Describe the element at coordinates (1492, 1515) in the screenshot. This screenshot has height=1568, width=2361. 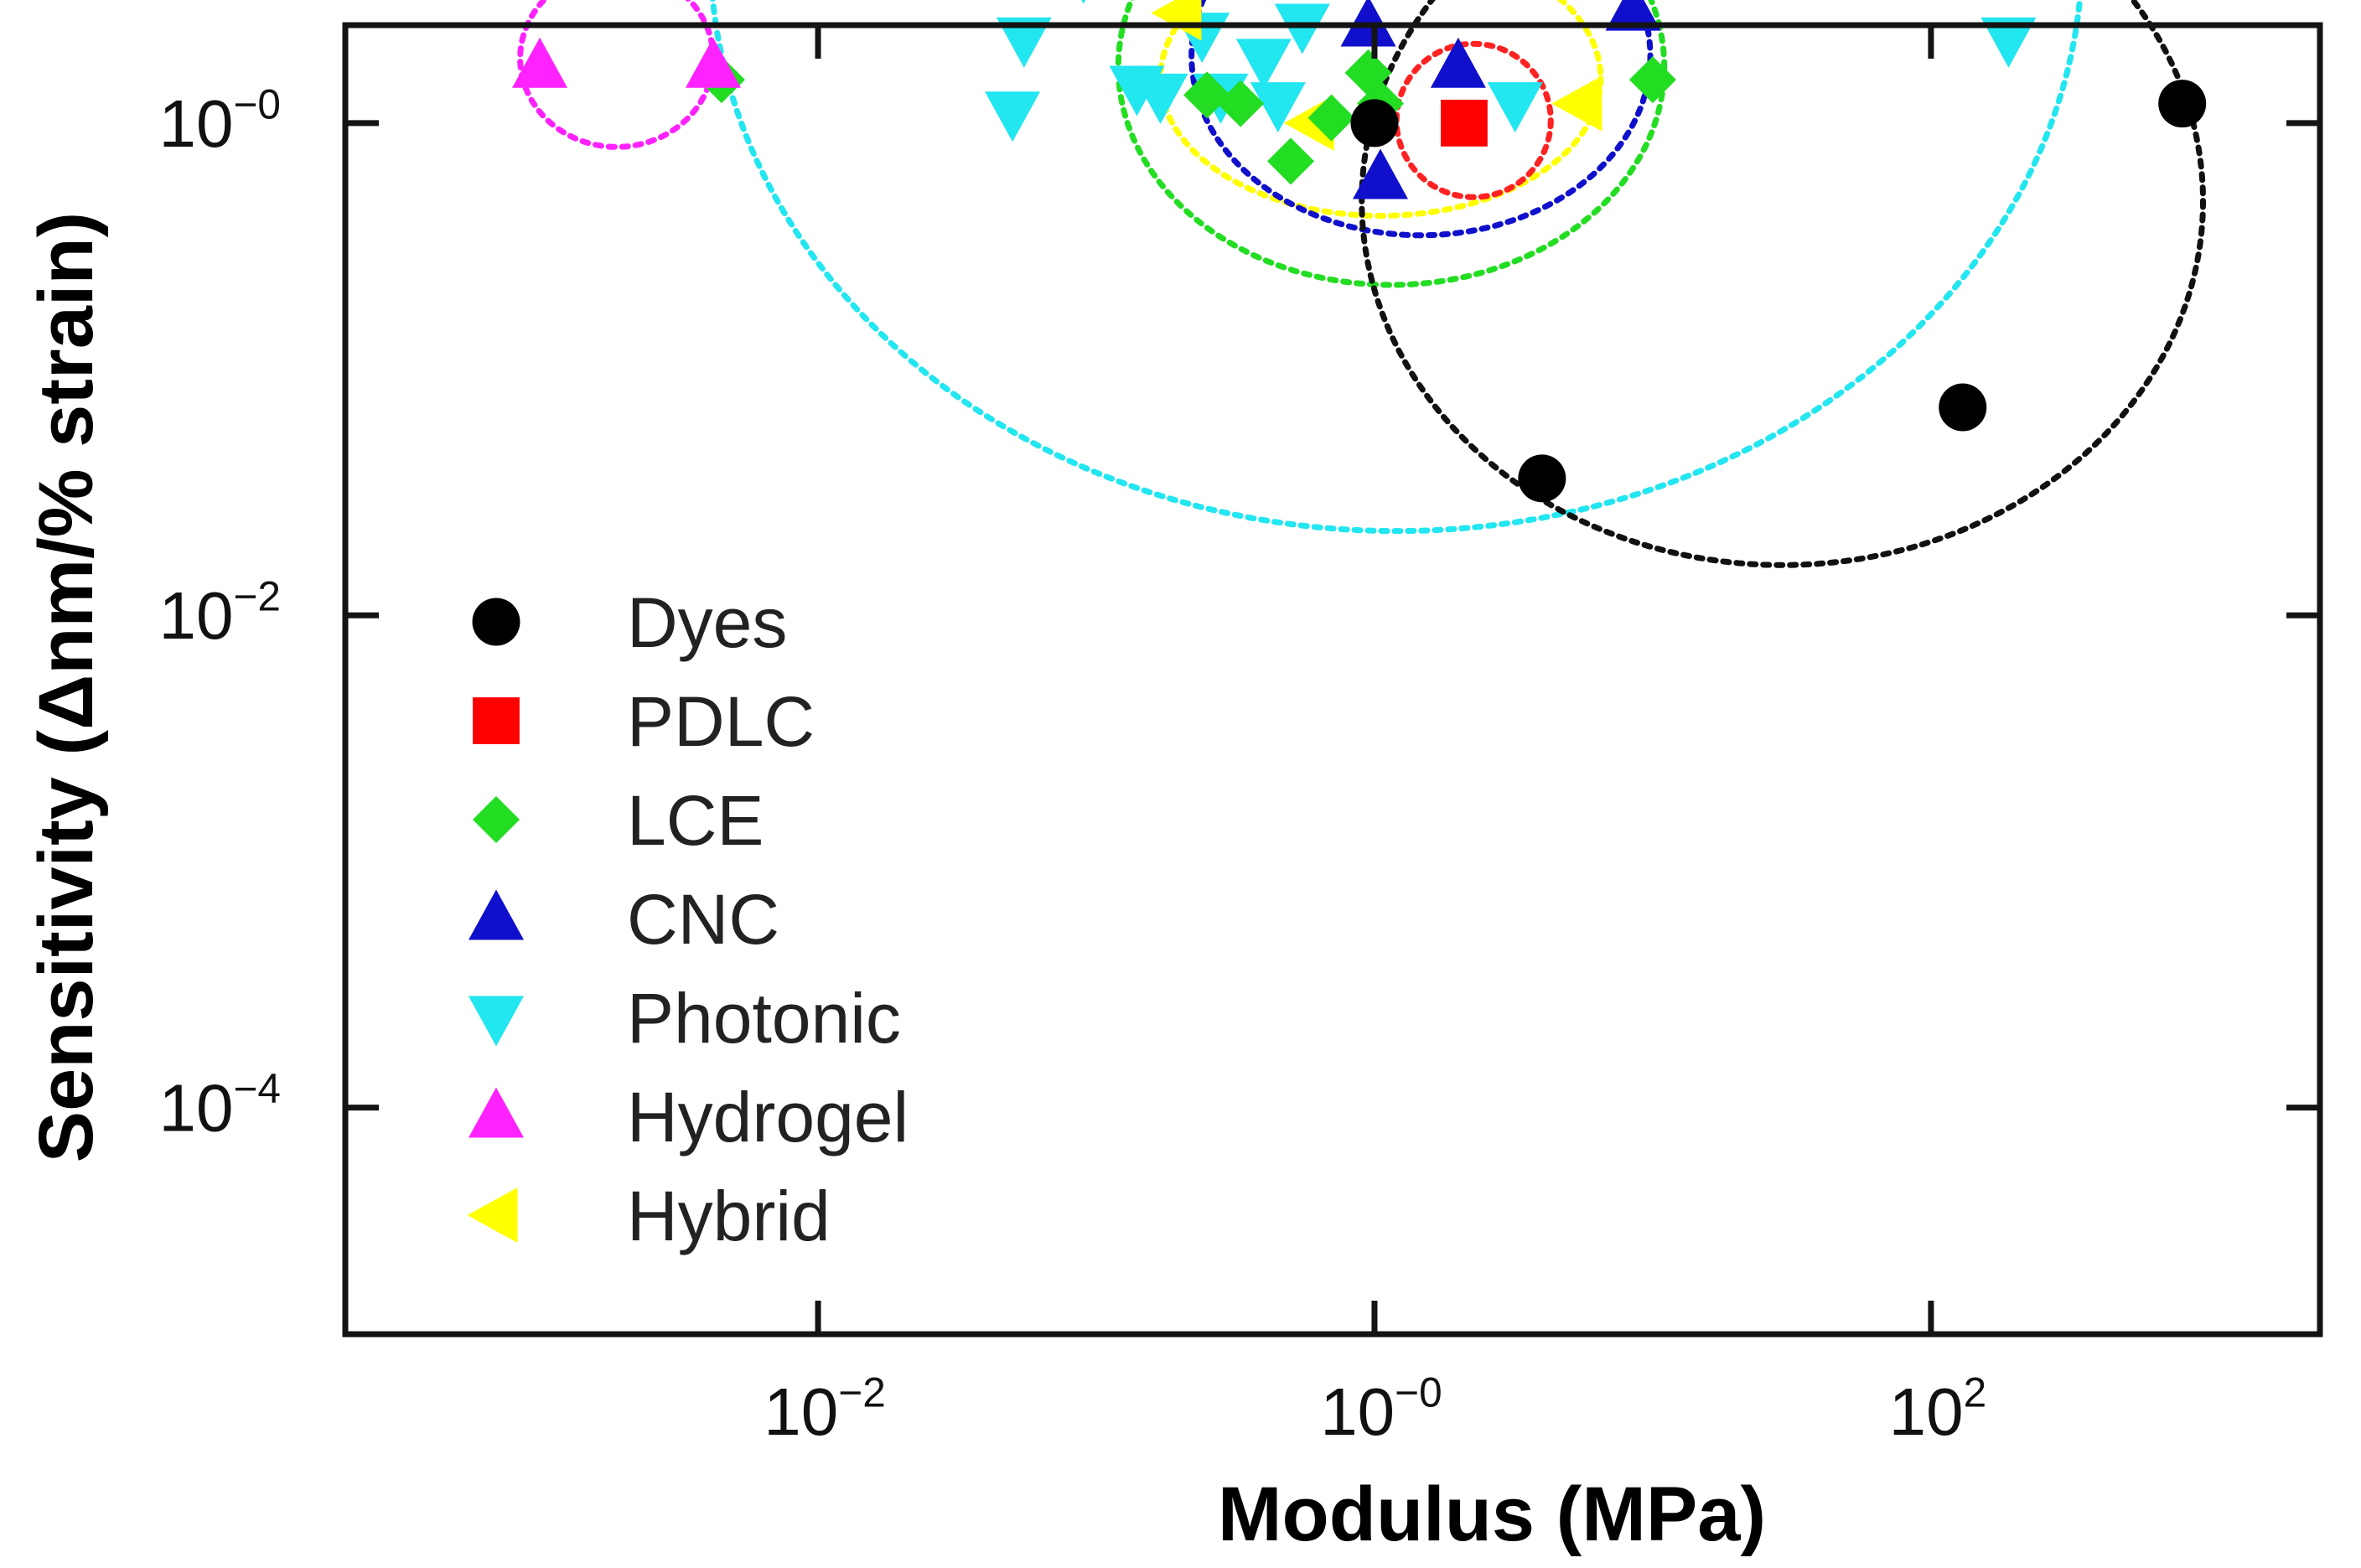
I see `x-axis-title: Modulus (MPa)` at that location.